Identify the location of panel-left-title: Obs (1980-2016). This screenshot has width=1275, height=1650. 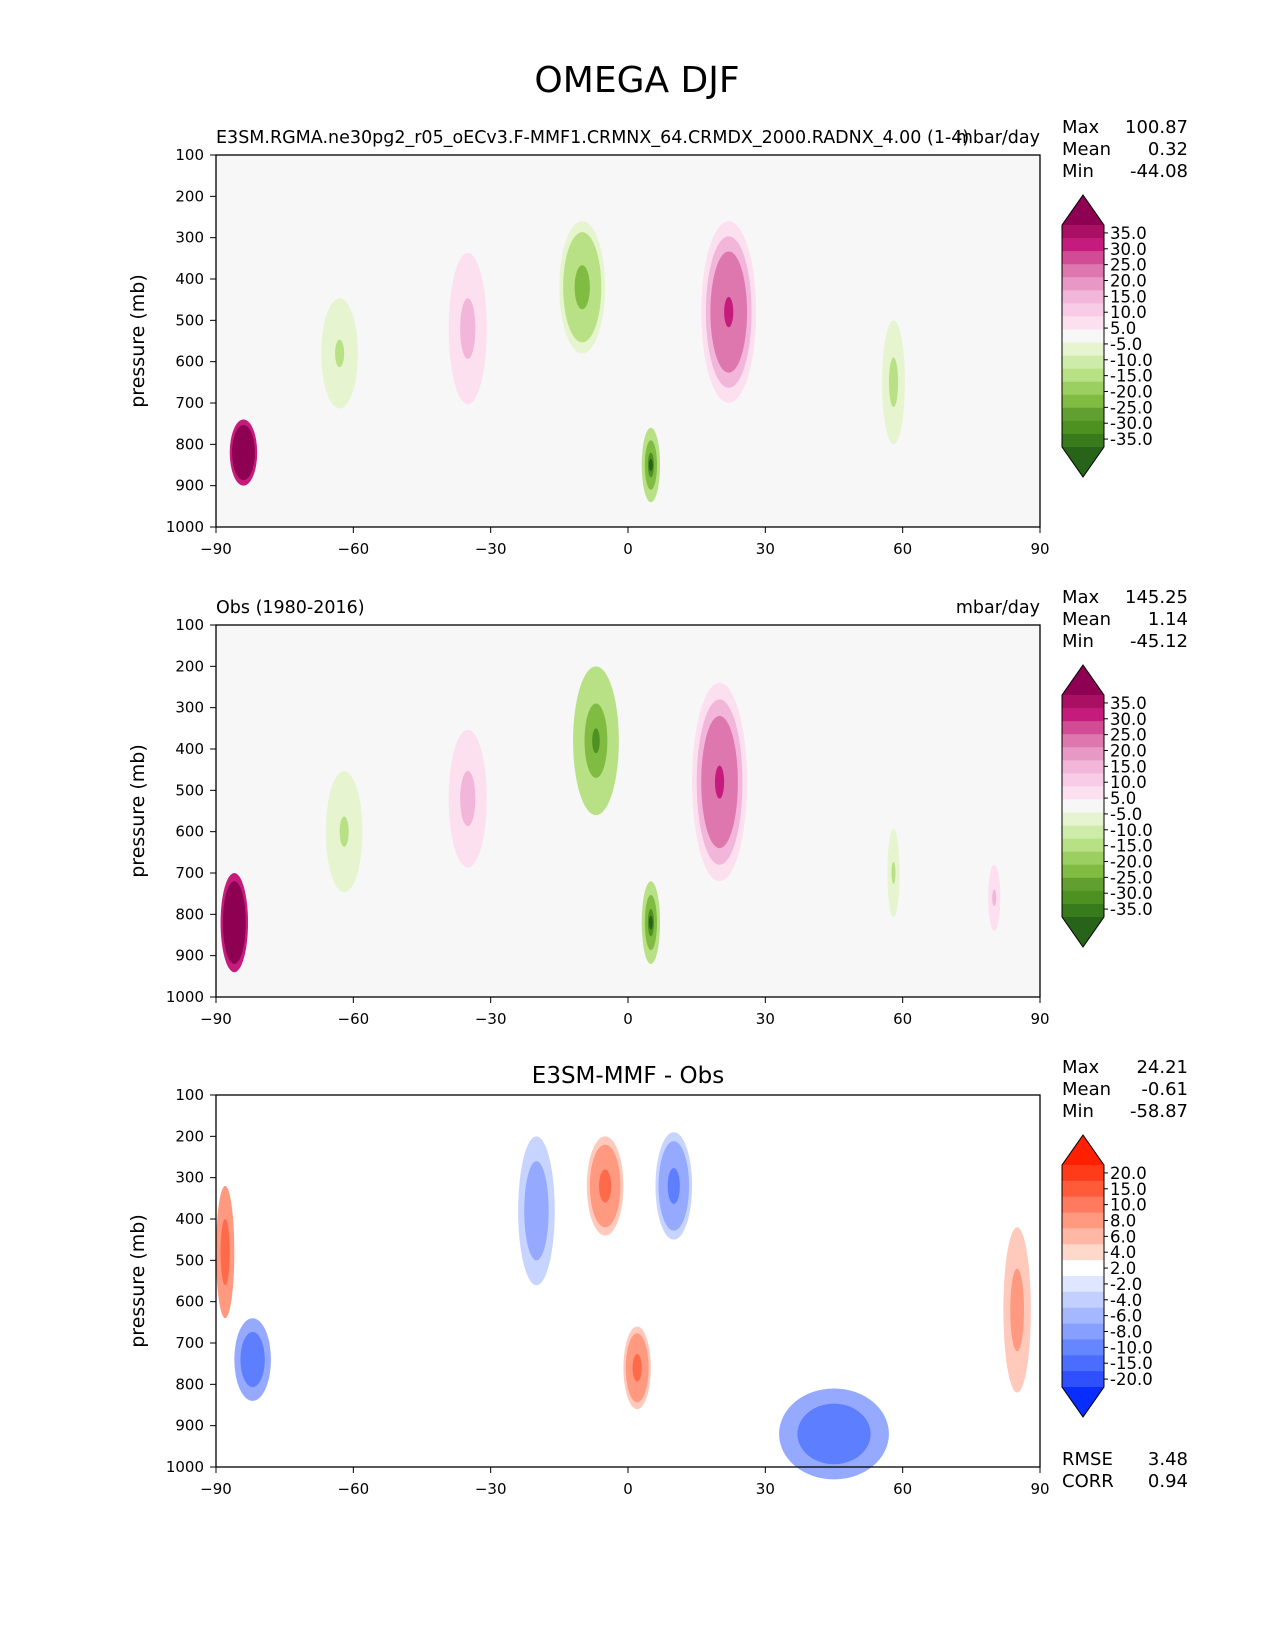
(290, 608).